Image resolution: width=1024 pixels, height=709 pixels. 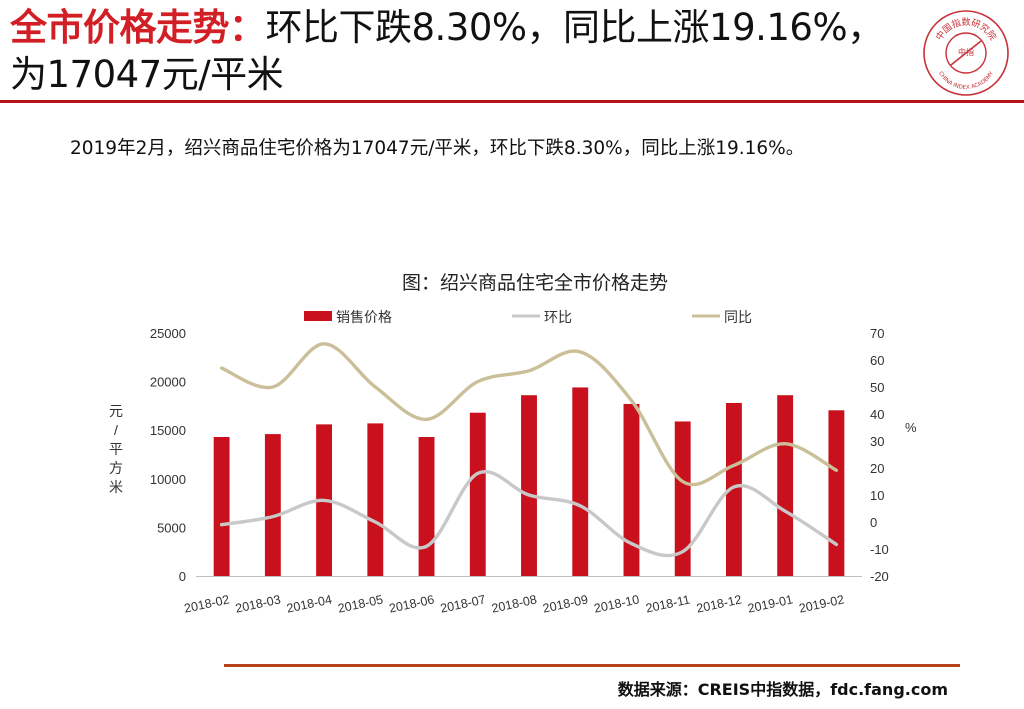 What do you see at coordinates (738, 317) in the screenshot?
I see `legend-label-2: 同比` at bounding box center [738, 317].